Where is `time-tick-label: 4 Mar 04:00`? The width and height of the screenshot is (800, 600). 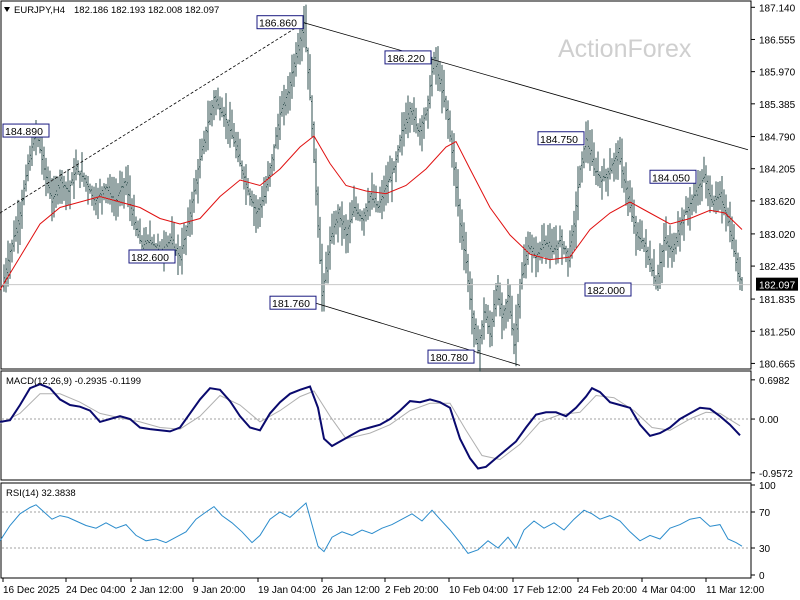
time-tick-label: 4 Mar 04:00 is located at coordinates (669, 590).